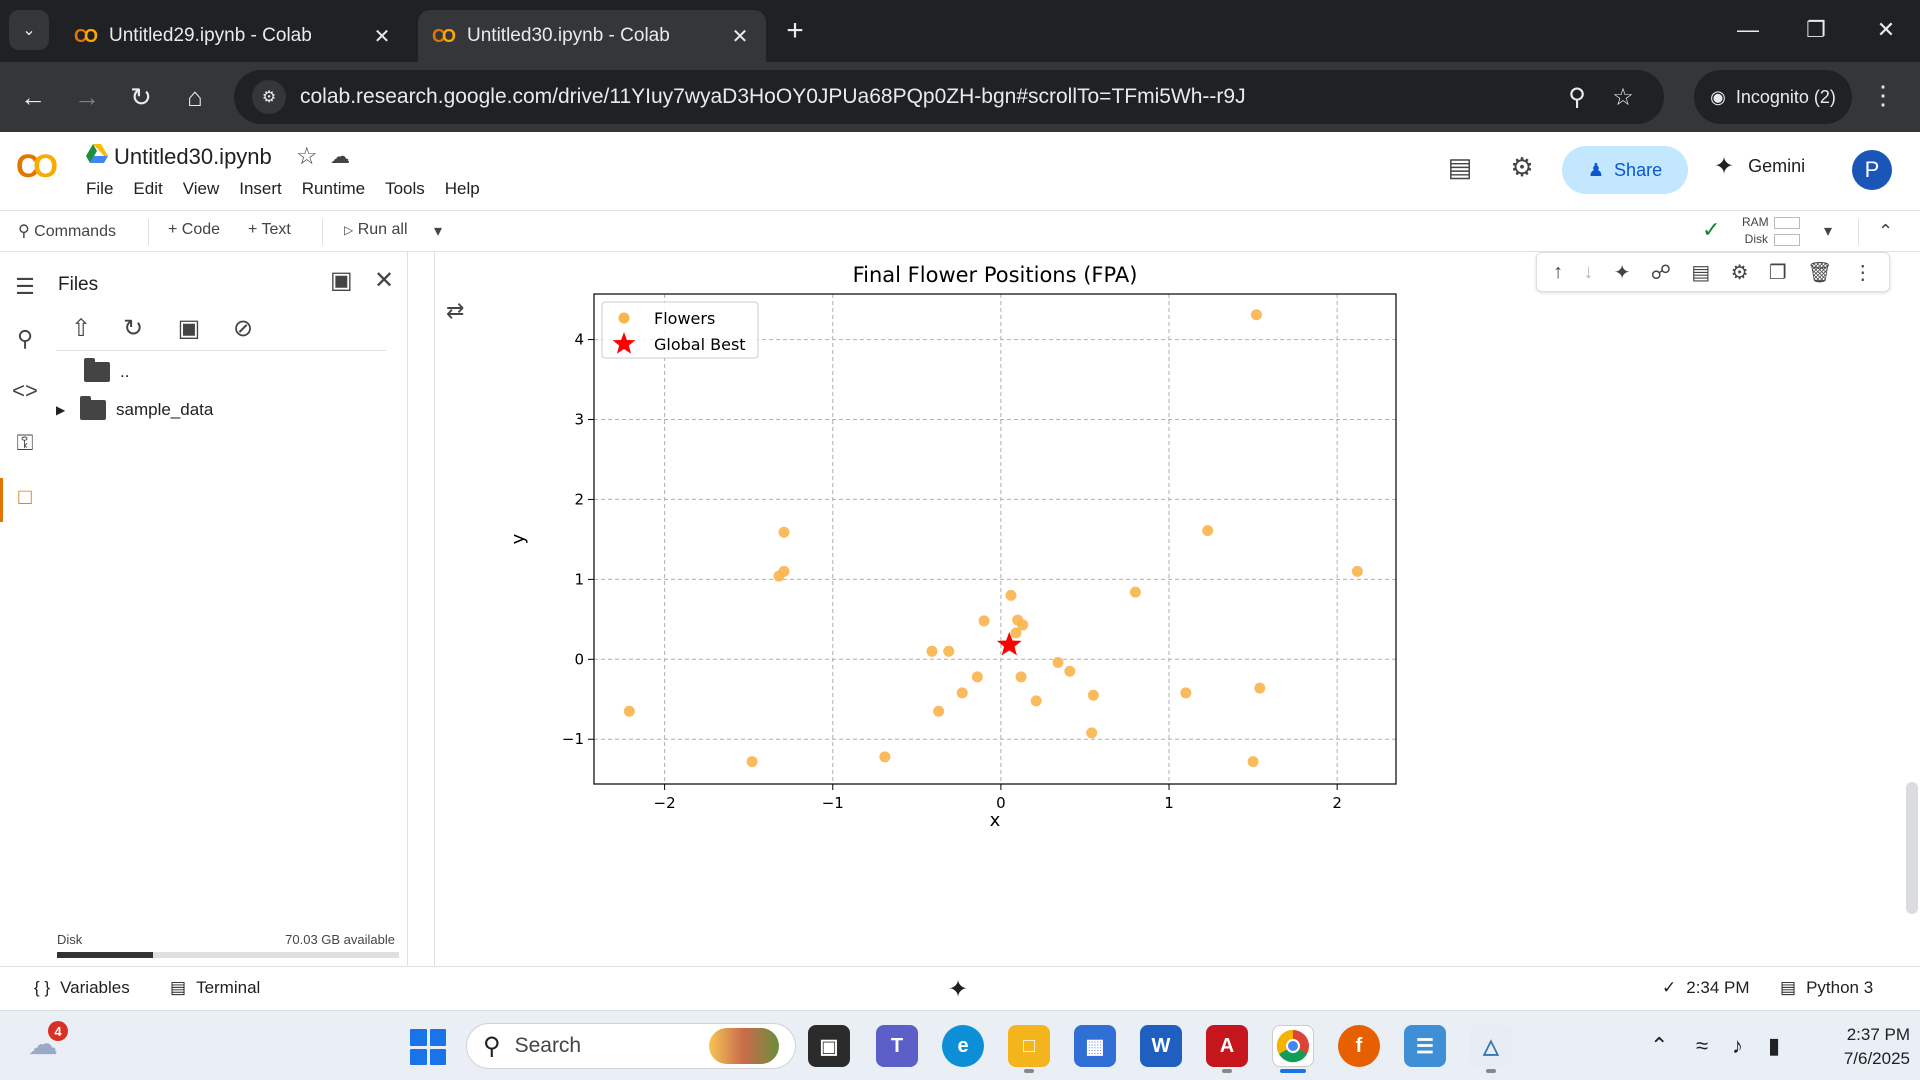 This screenshot has width=1920, height=1080. I want to click on back-icon: ←, so click(33, 96).